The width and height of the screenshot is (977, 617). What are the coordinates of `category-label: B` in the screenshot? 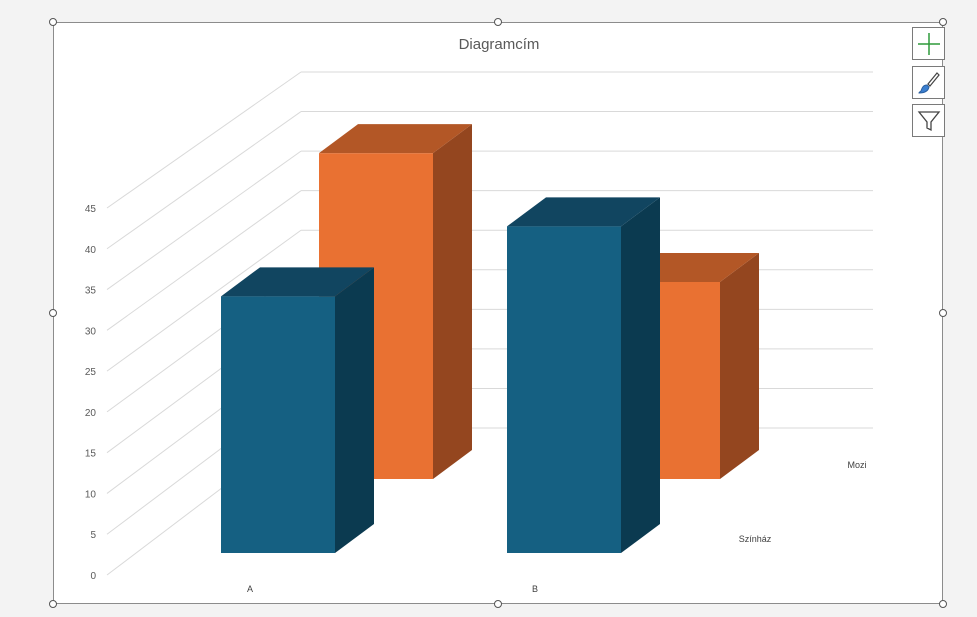 It's located at (535, 589).